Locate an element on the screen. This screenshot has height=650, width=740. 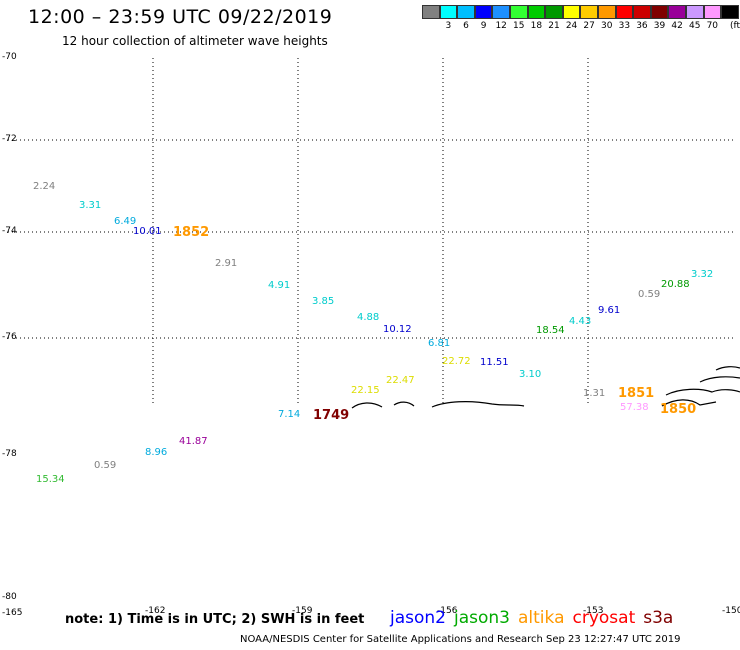
legend-value: 33 is located at coordinates (624, 26).